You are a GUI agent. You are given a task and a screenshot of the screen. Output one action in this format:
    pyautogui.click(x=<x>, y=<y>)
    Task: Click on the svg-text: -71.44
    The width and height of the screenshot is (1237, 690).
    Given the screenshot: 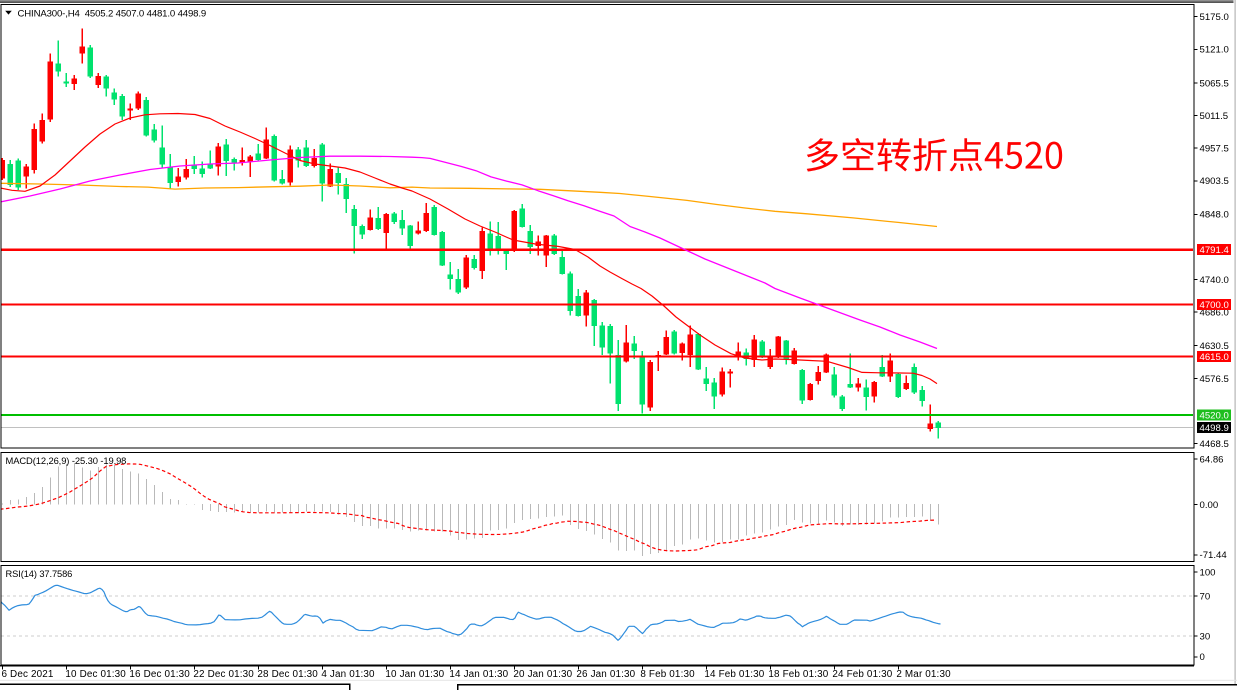 What is the action you would take?
    pyautogui.click(x=1214, y=555)
    